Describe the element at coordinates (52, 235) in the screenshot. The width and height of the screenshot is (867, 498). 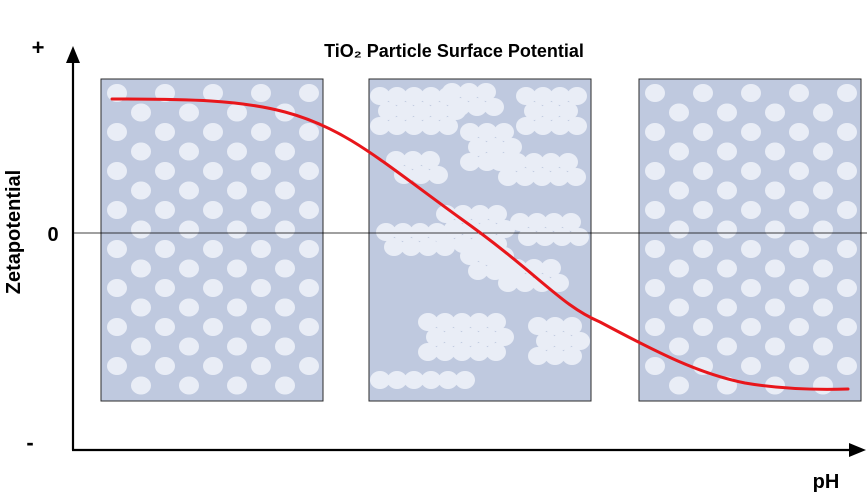
I see `y-axis-zero-label: 0` at that location.